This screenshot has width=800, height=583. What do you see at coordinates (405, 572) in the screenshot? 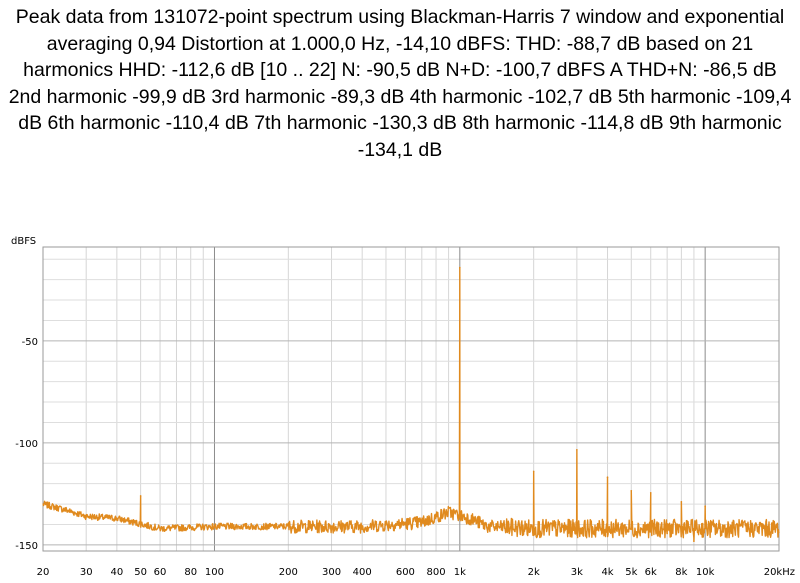
I see `x-tick-label: 600` at bounding box center [405, 572].